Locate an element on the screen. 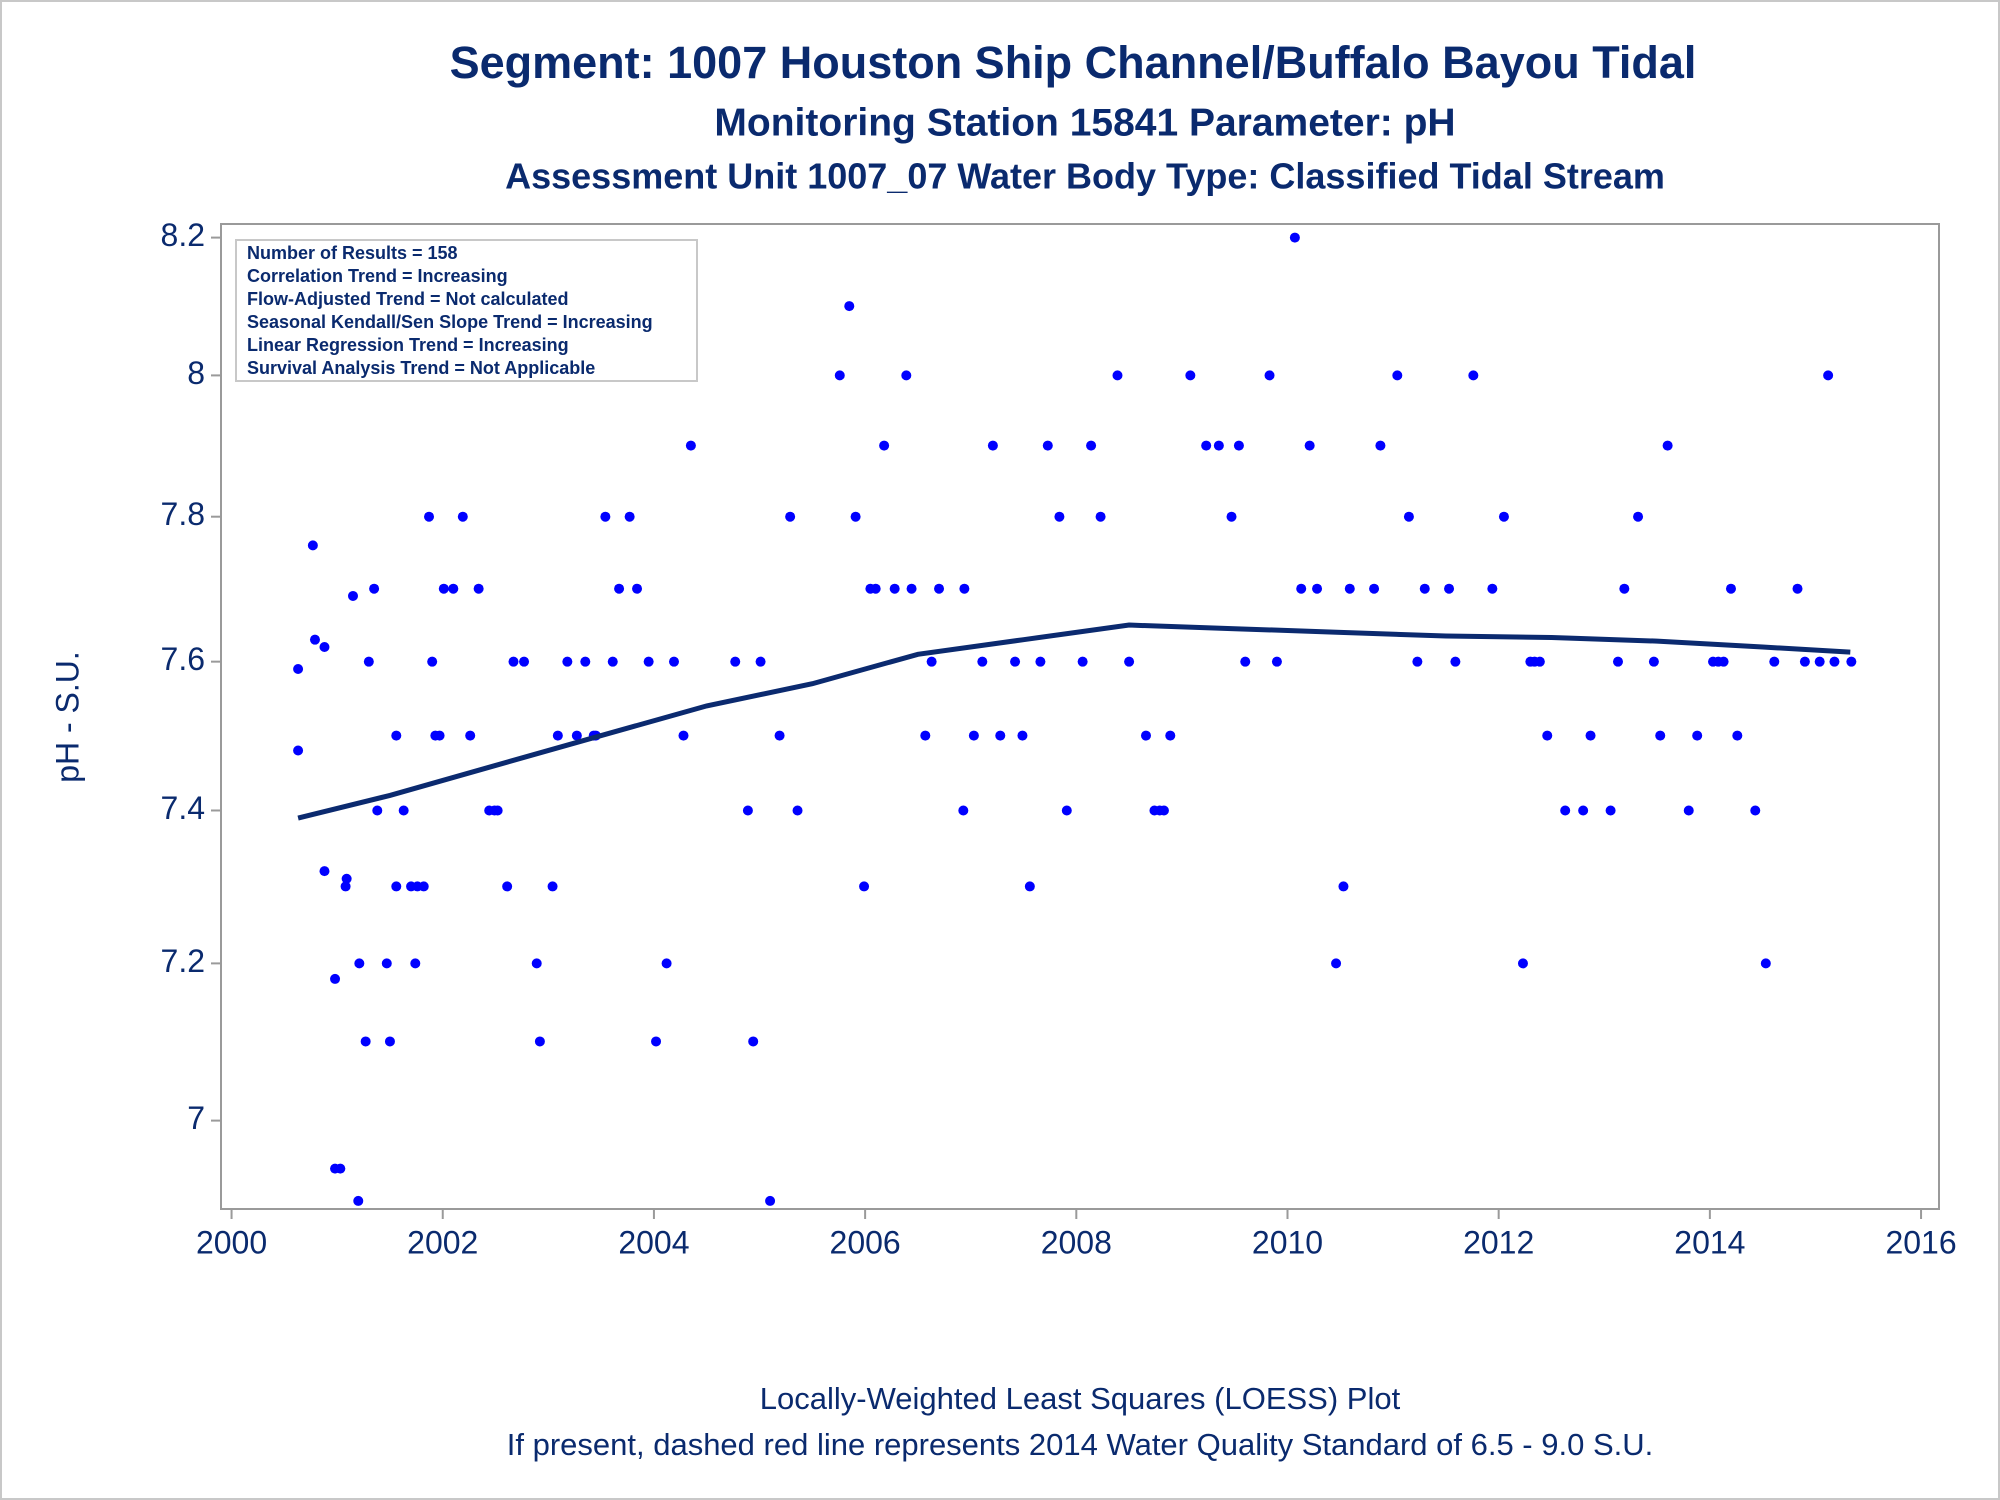 Image resolution: width=2000 pixels, height=1500 pixels. y-tick-label: 7 is located at coordinates (196, 1118).